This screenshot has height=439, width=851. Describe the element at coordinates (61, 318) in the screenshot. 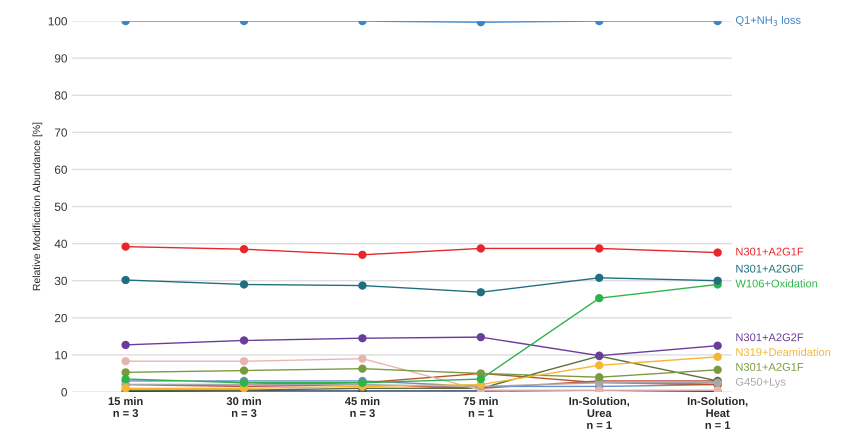

I see `y-tick-label: 20` at that location.